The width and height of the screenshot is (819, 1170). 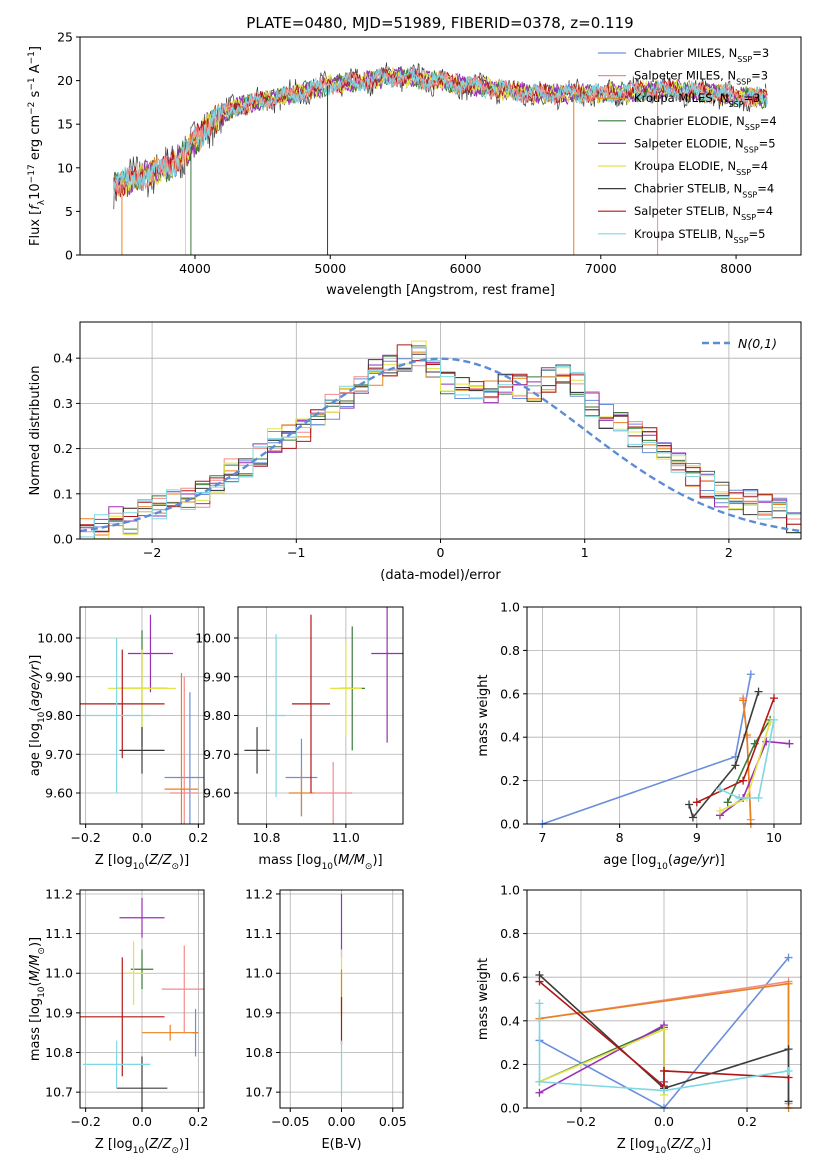 I want to click on legend-label: Chabrier STELIB, NSSP=4, so click(x=704, y=191).